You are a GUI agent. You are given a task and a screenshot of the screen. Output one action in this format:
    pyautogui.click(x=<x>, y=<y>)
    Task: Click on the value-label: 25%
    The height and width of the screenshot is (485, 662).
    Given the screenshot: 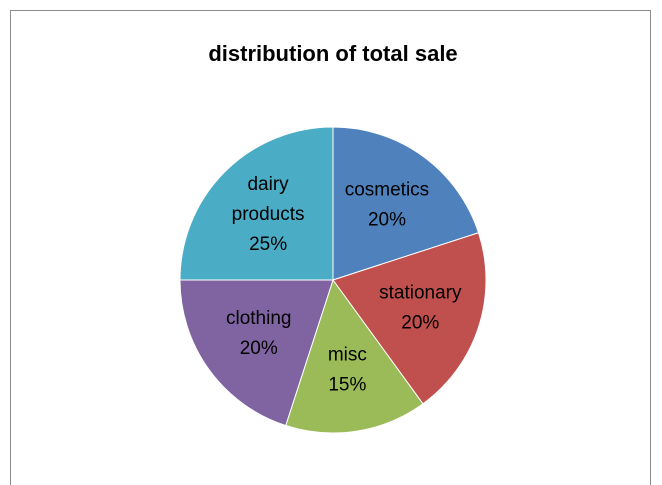 What is the action you would take?
    pyautogui.click(x=268, y=244)
    